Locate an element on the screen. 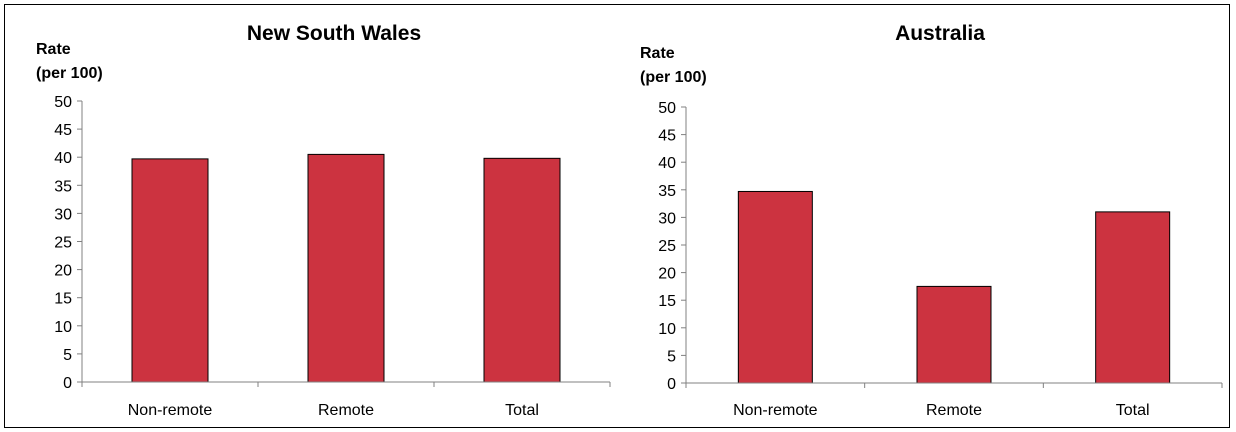  chart-title: New South Wales is located at coordinates (334, 33).